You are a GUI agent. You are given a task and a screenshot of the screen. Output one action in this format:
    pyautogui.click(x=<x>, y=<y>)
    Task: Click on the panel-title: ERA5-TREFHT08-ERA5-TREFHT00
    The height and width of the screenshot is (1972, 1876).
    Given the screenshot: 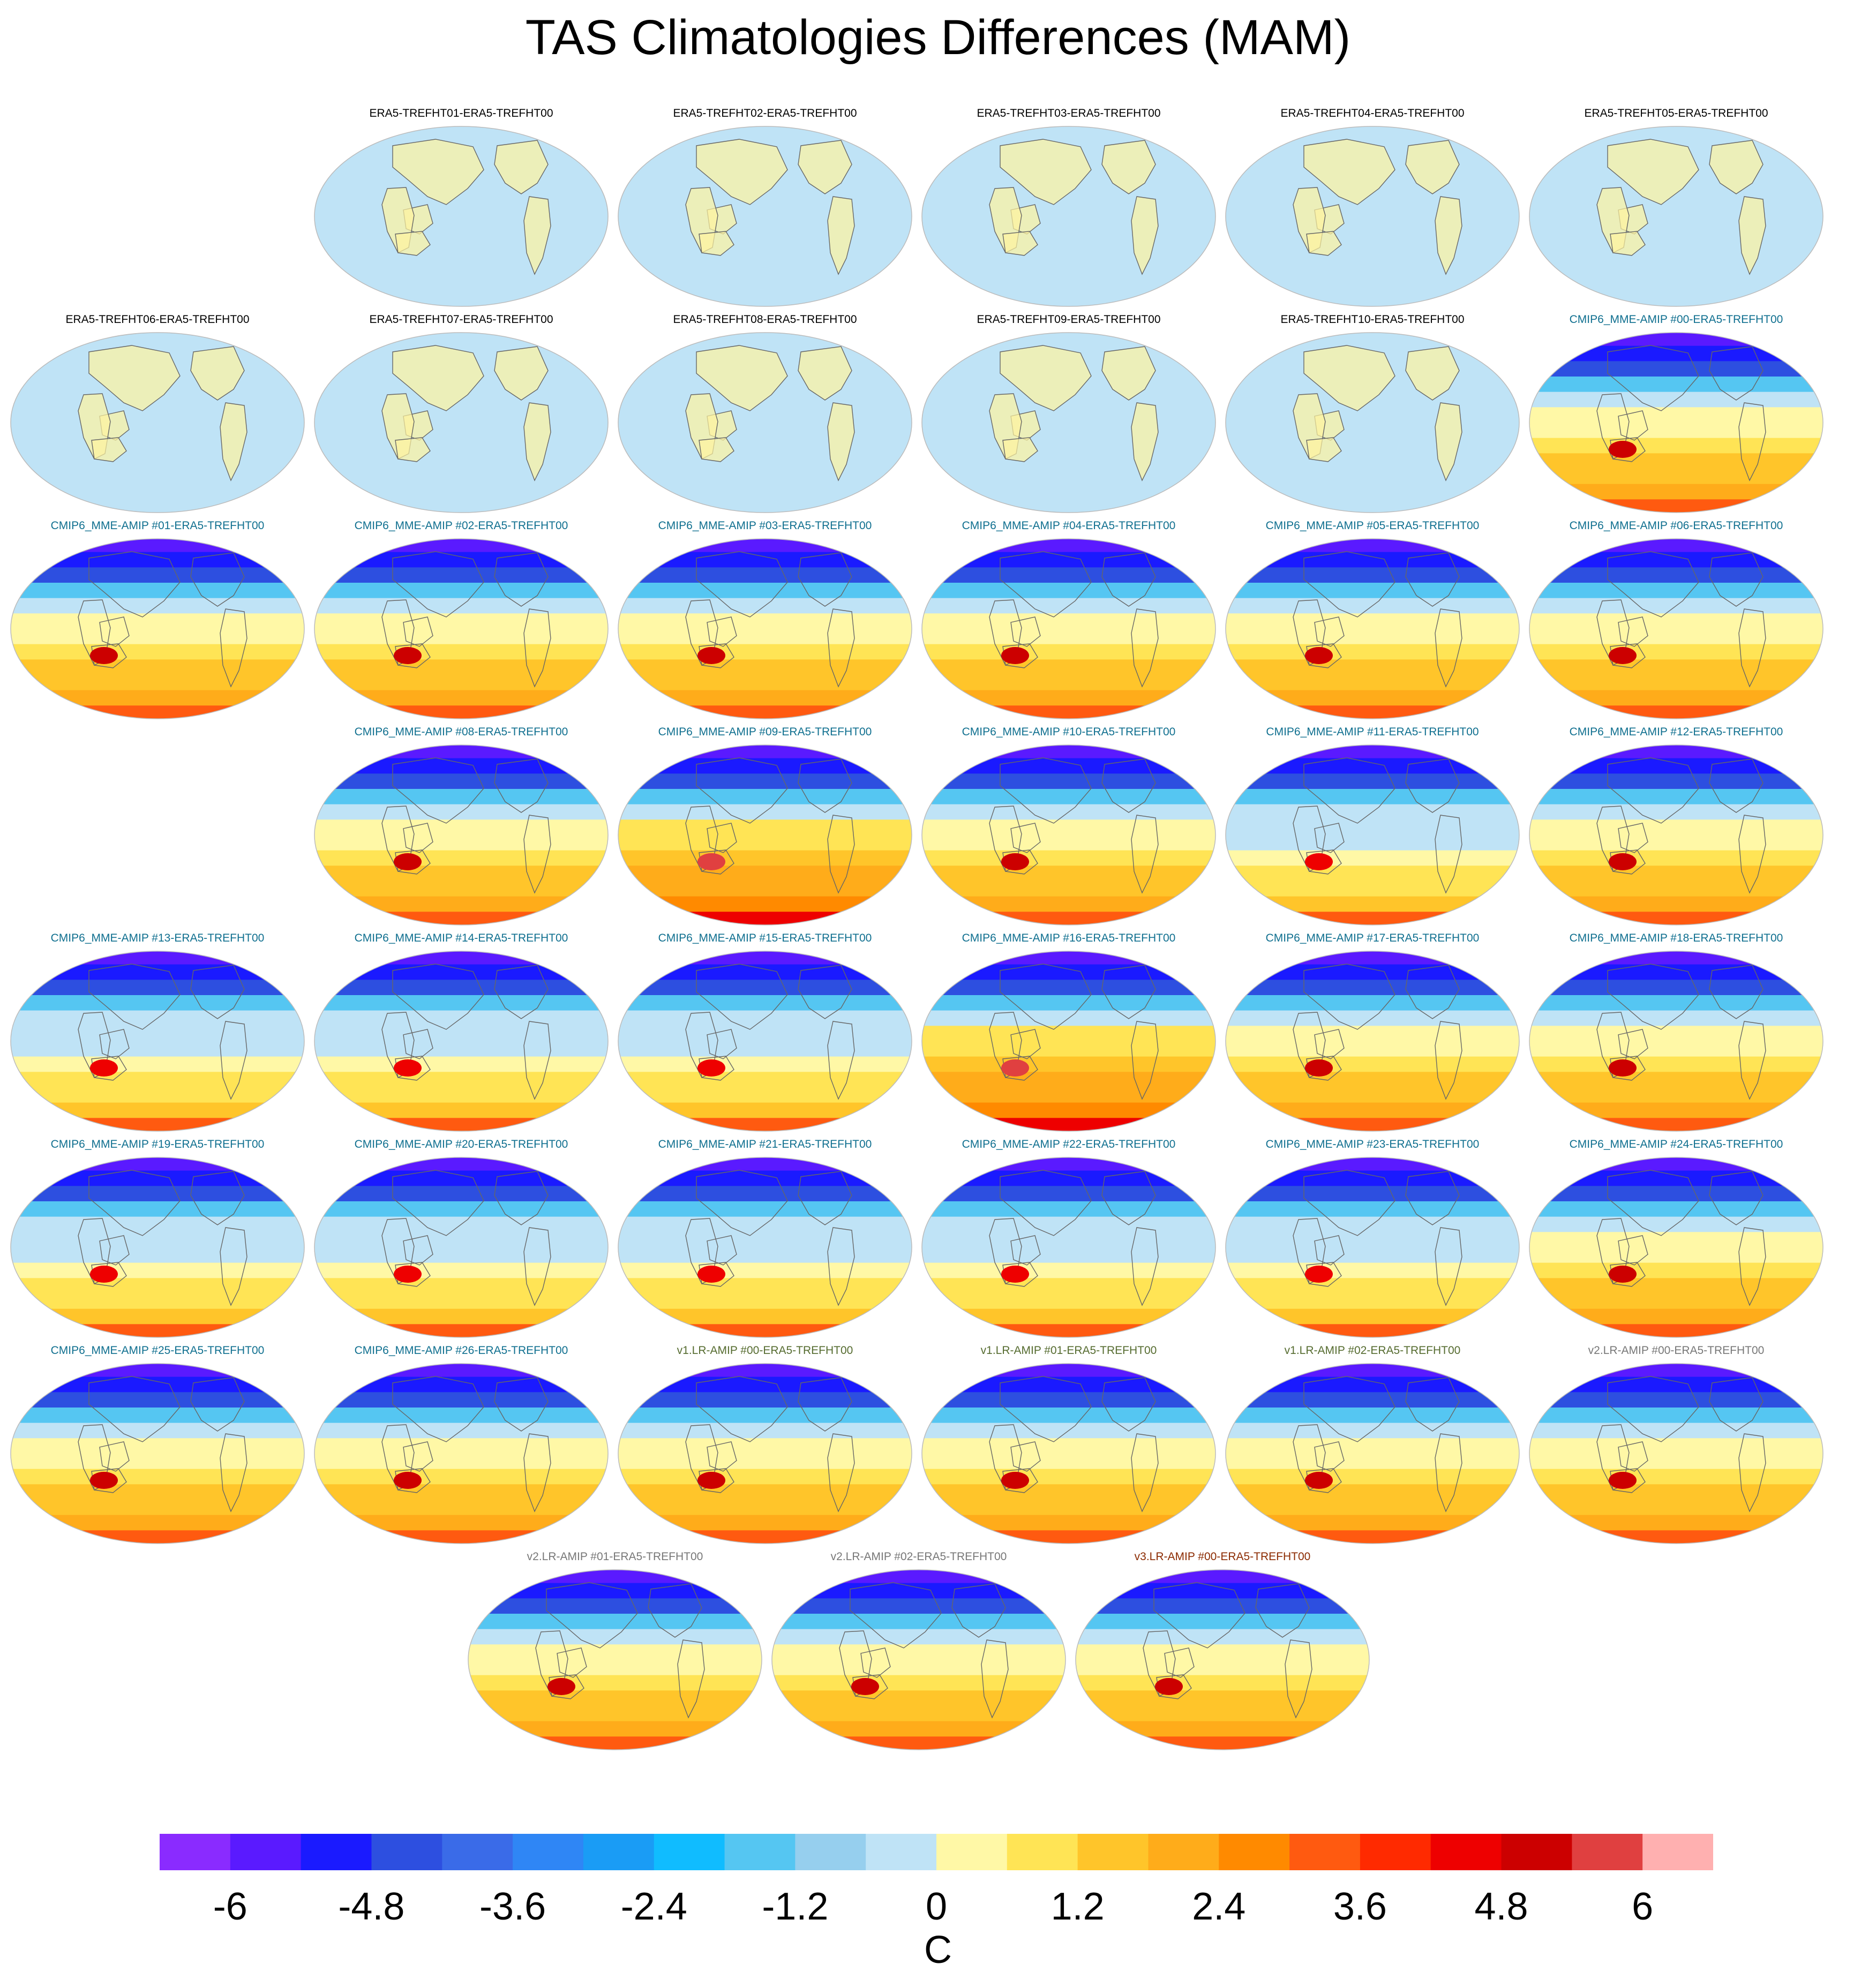 What is the action you would take?
    pyautogui.click(x=765, y=320)
    